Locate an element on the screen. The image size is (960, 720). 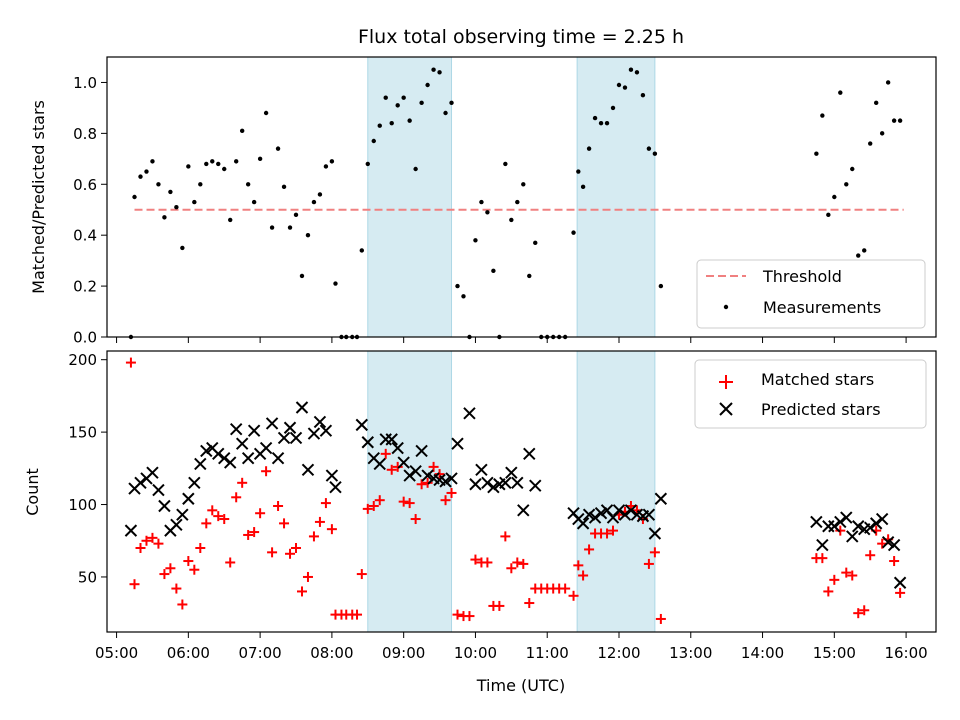
bottom-x-tick-label: 12:00 is located at coordinates (618, 653).